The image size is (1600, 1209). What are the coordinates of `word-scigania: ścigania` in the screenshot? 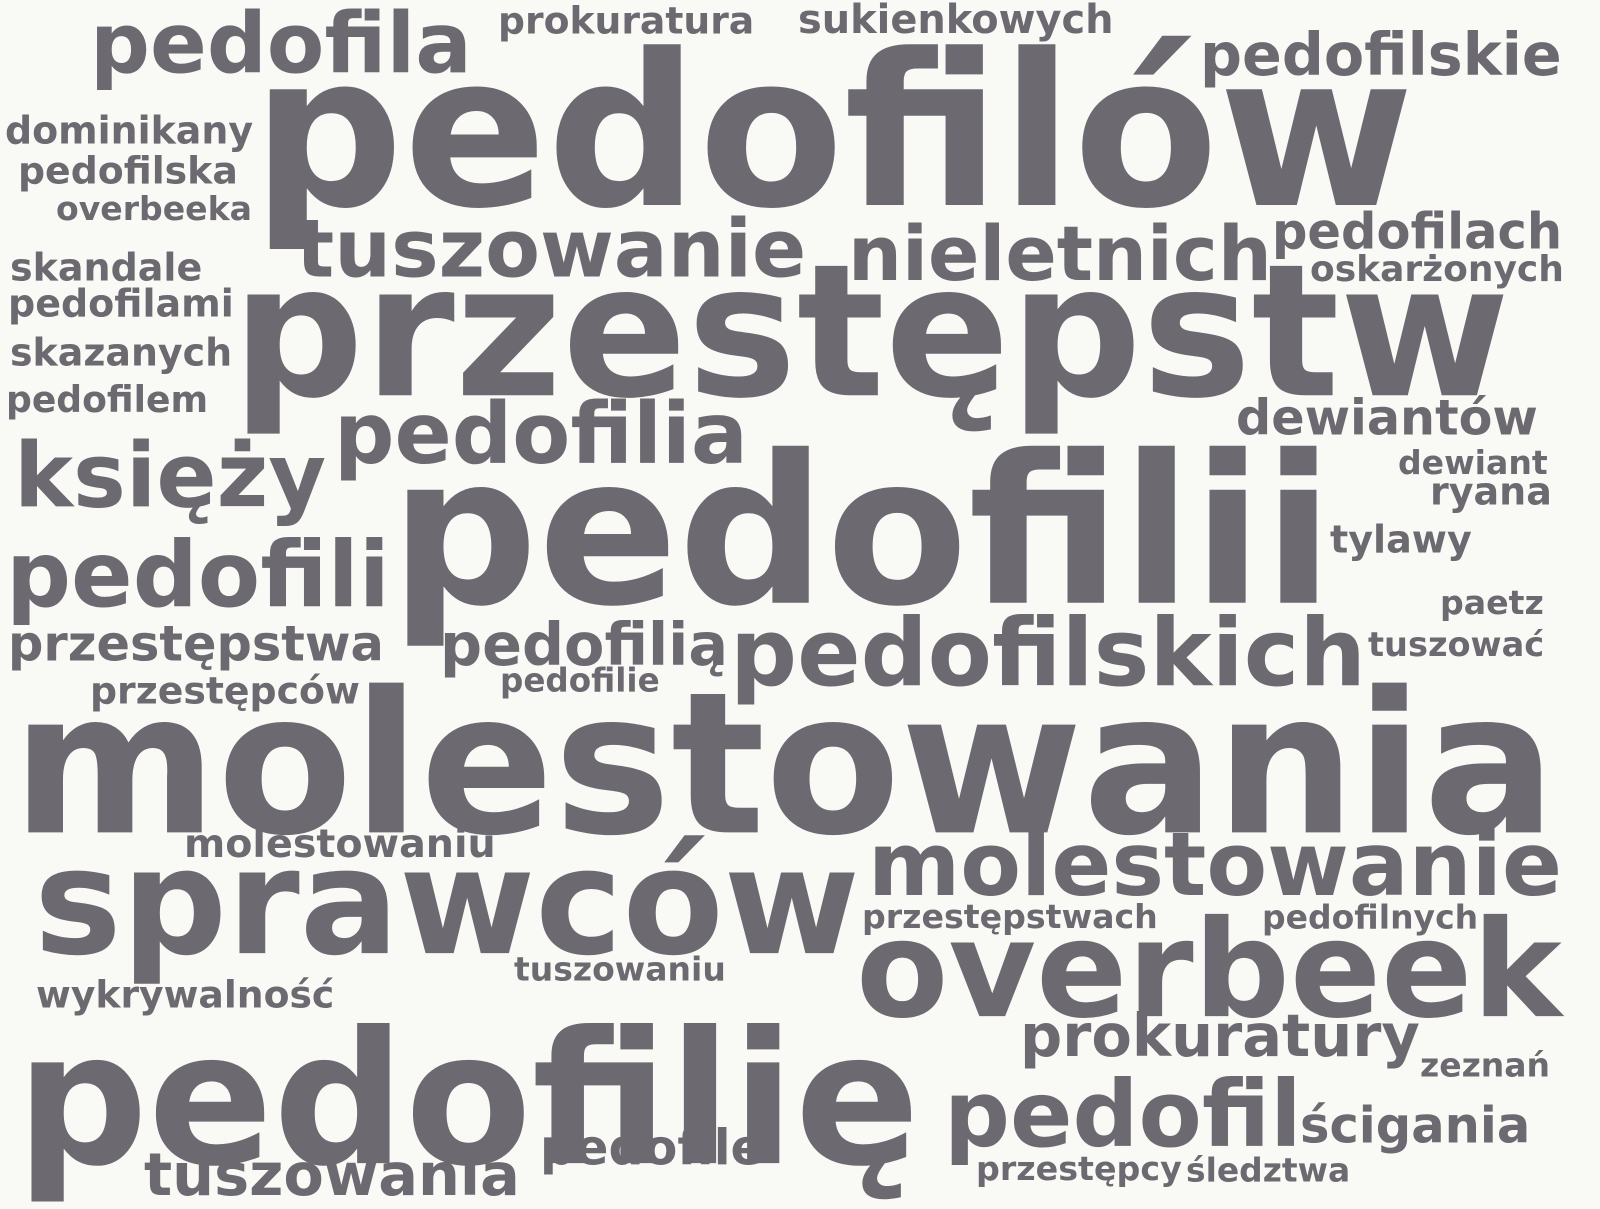 It's located at (1415, 1125).